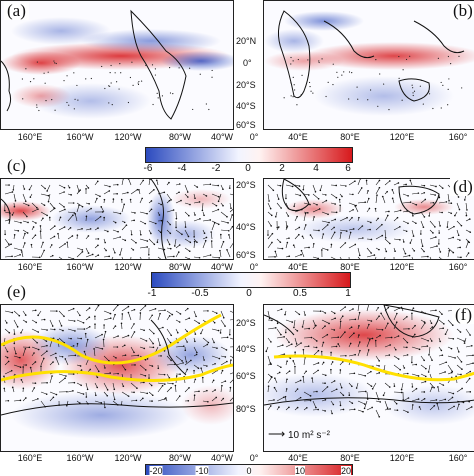  Describe the element at coordinates (249, 293) in the screenshot. I see `colorbar-2-tick: 0` at that location.